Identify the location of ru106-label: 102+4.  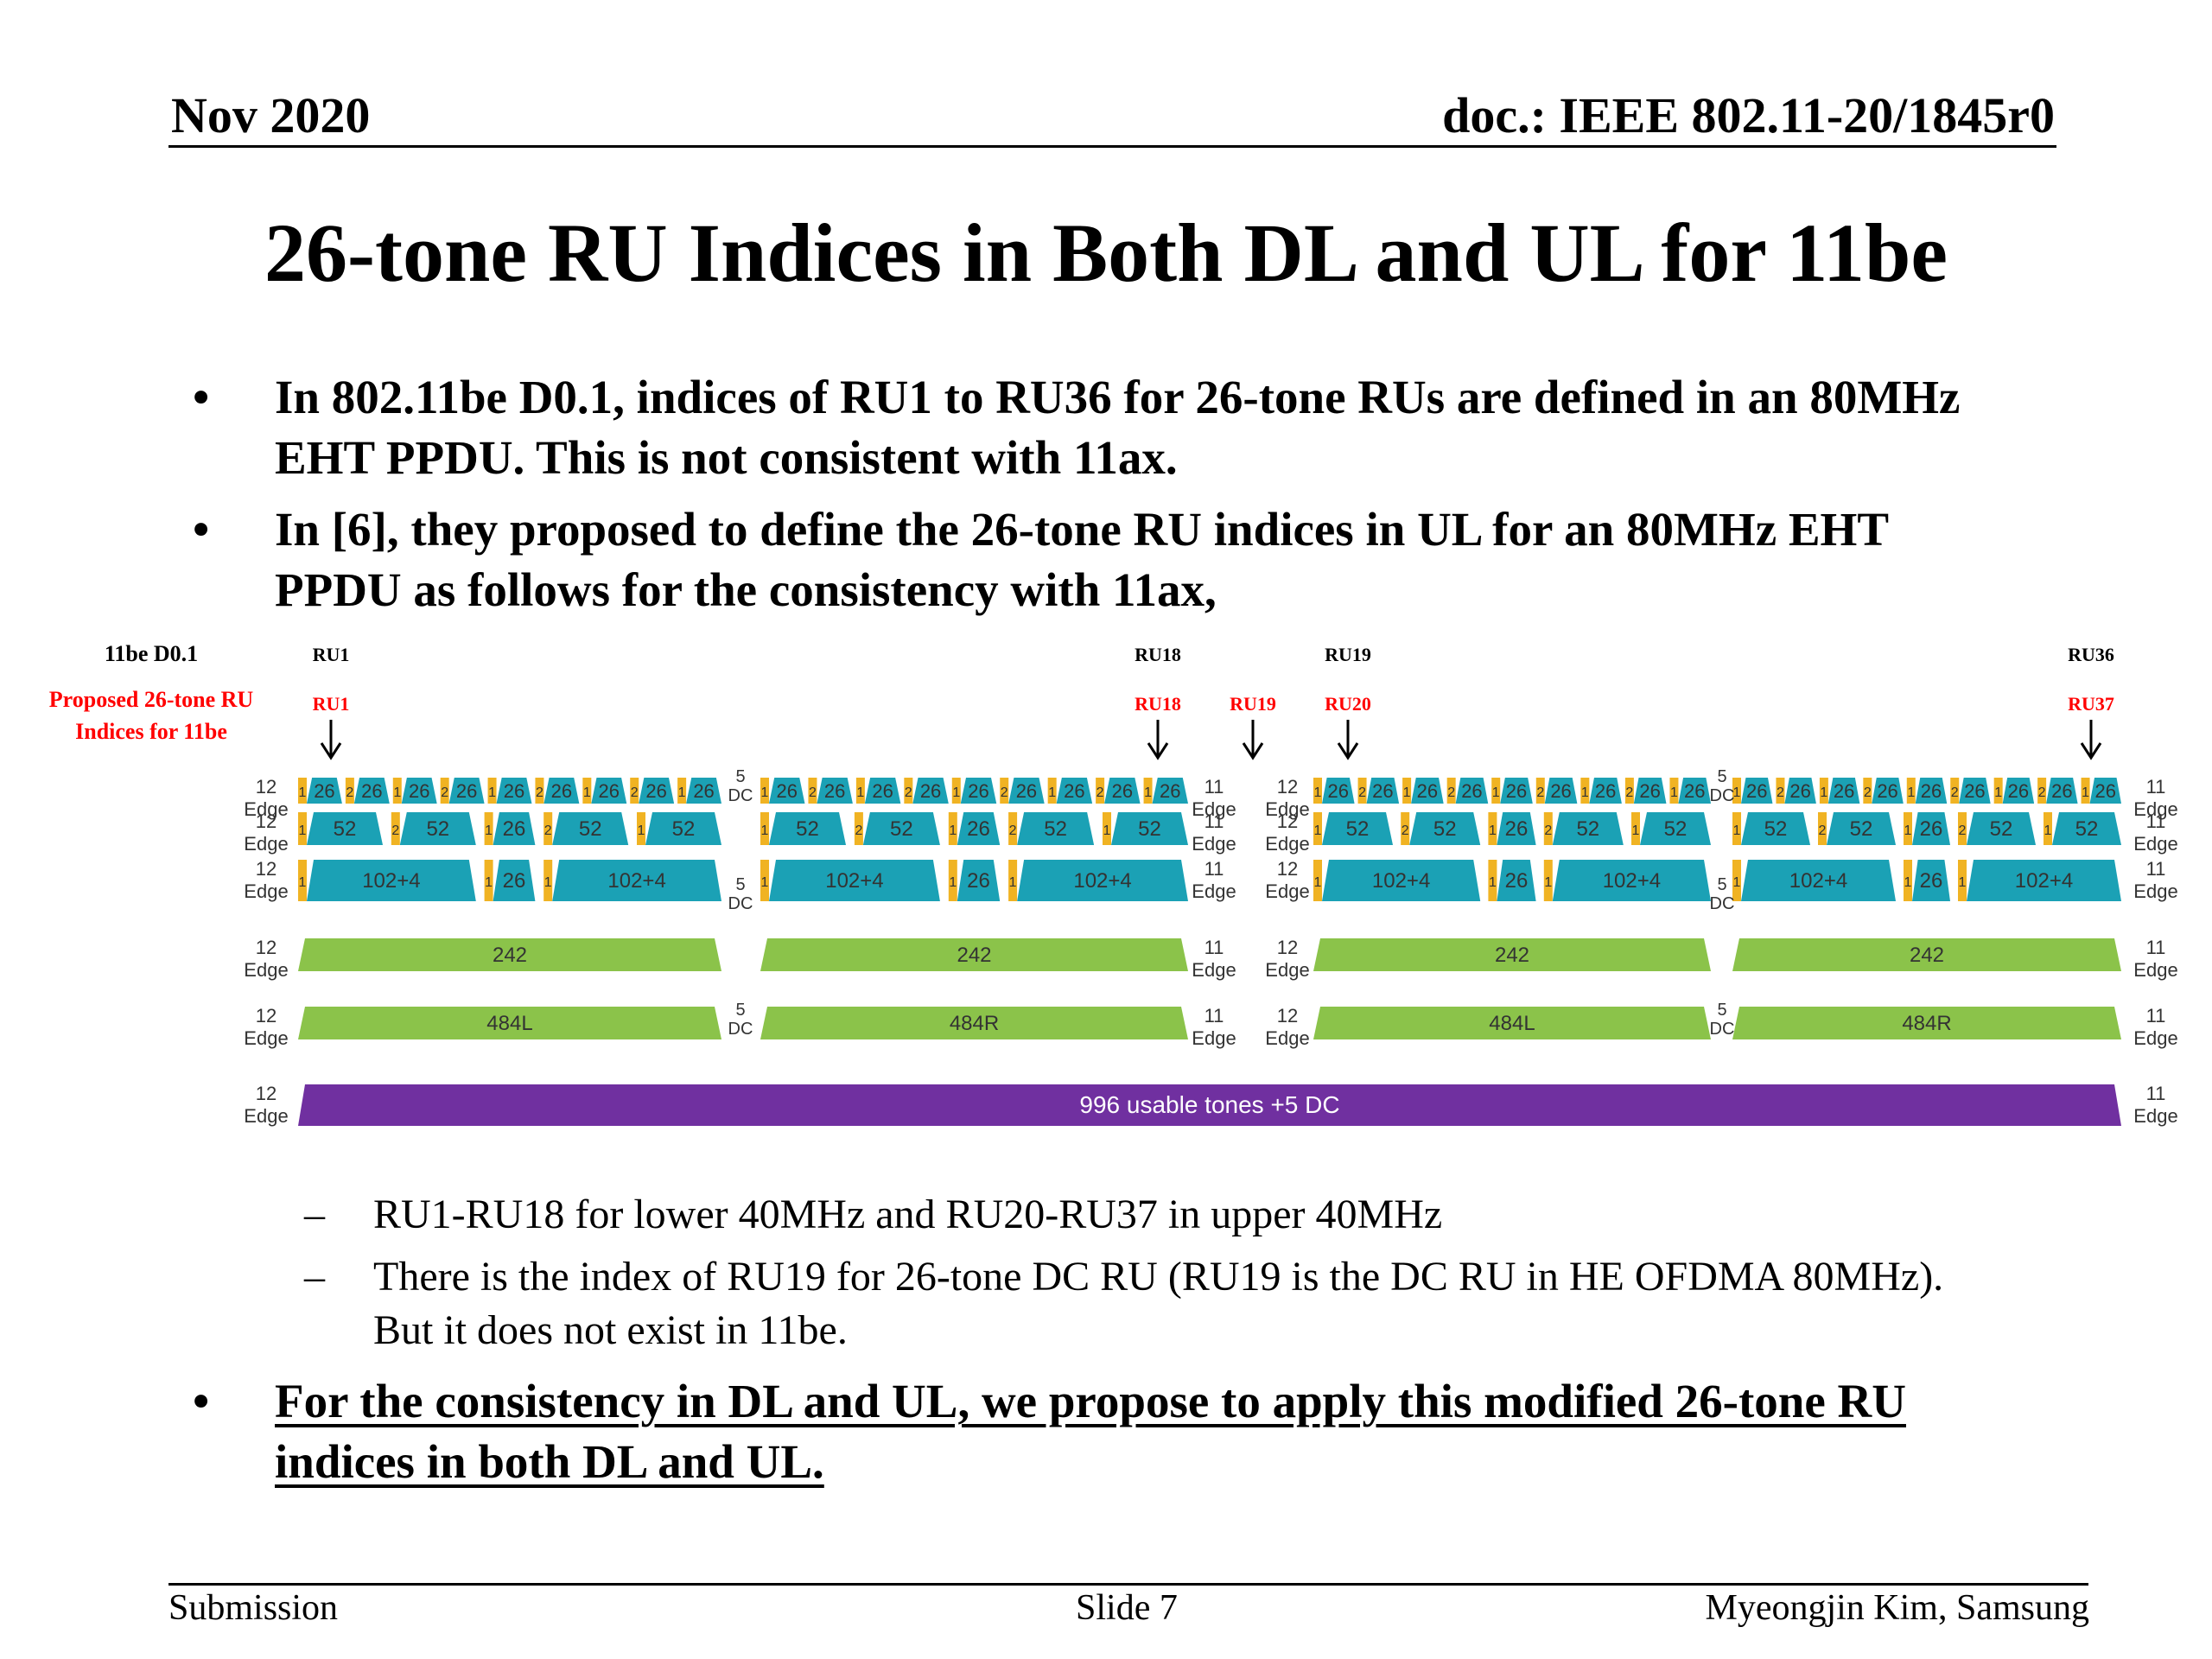
(636, 881).